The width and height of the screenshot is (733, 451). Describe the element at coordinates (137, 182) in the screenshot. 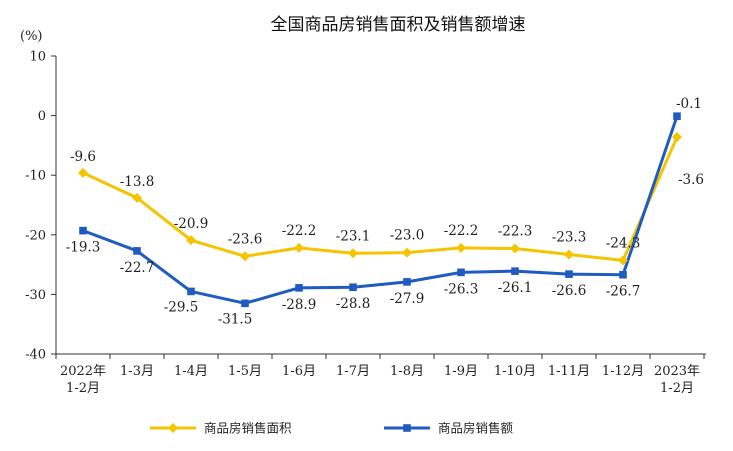

I see `series-1-data-label: -13.8` at that location.